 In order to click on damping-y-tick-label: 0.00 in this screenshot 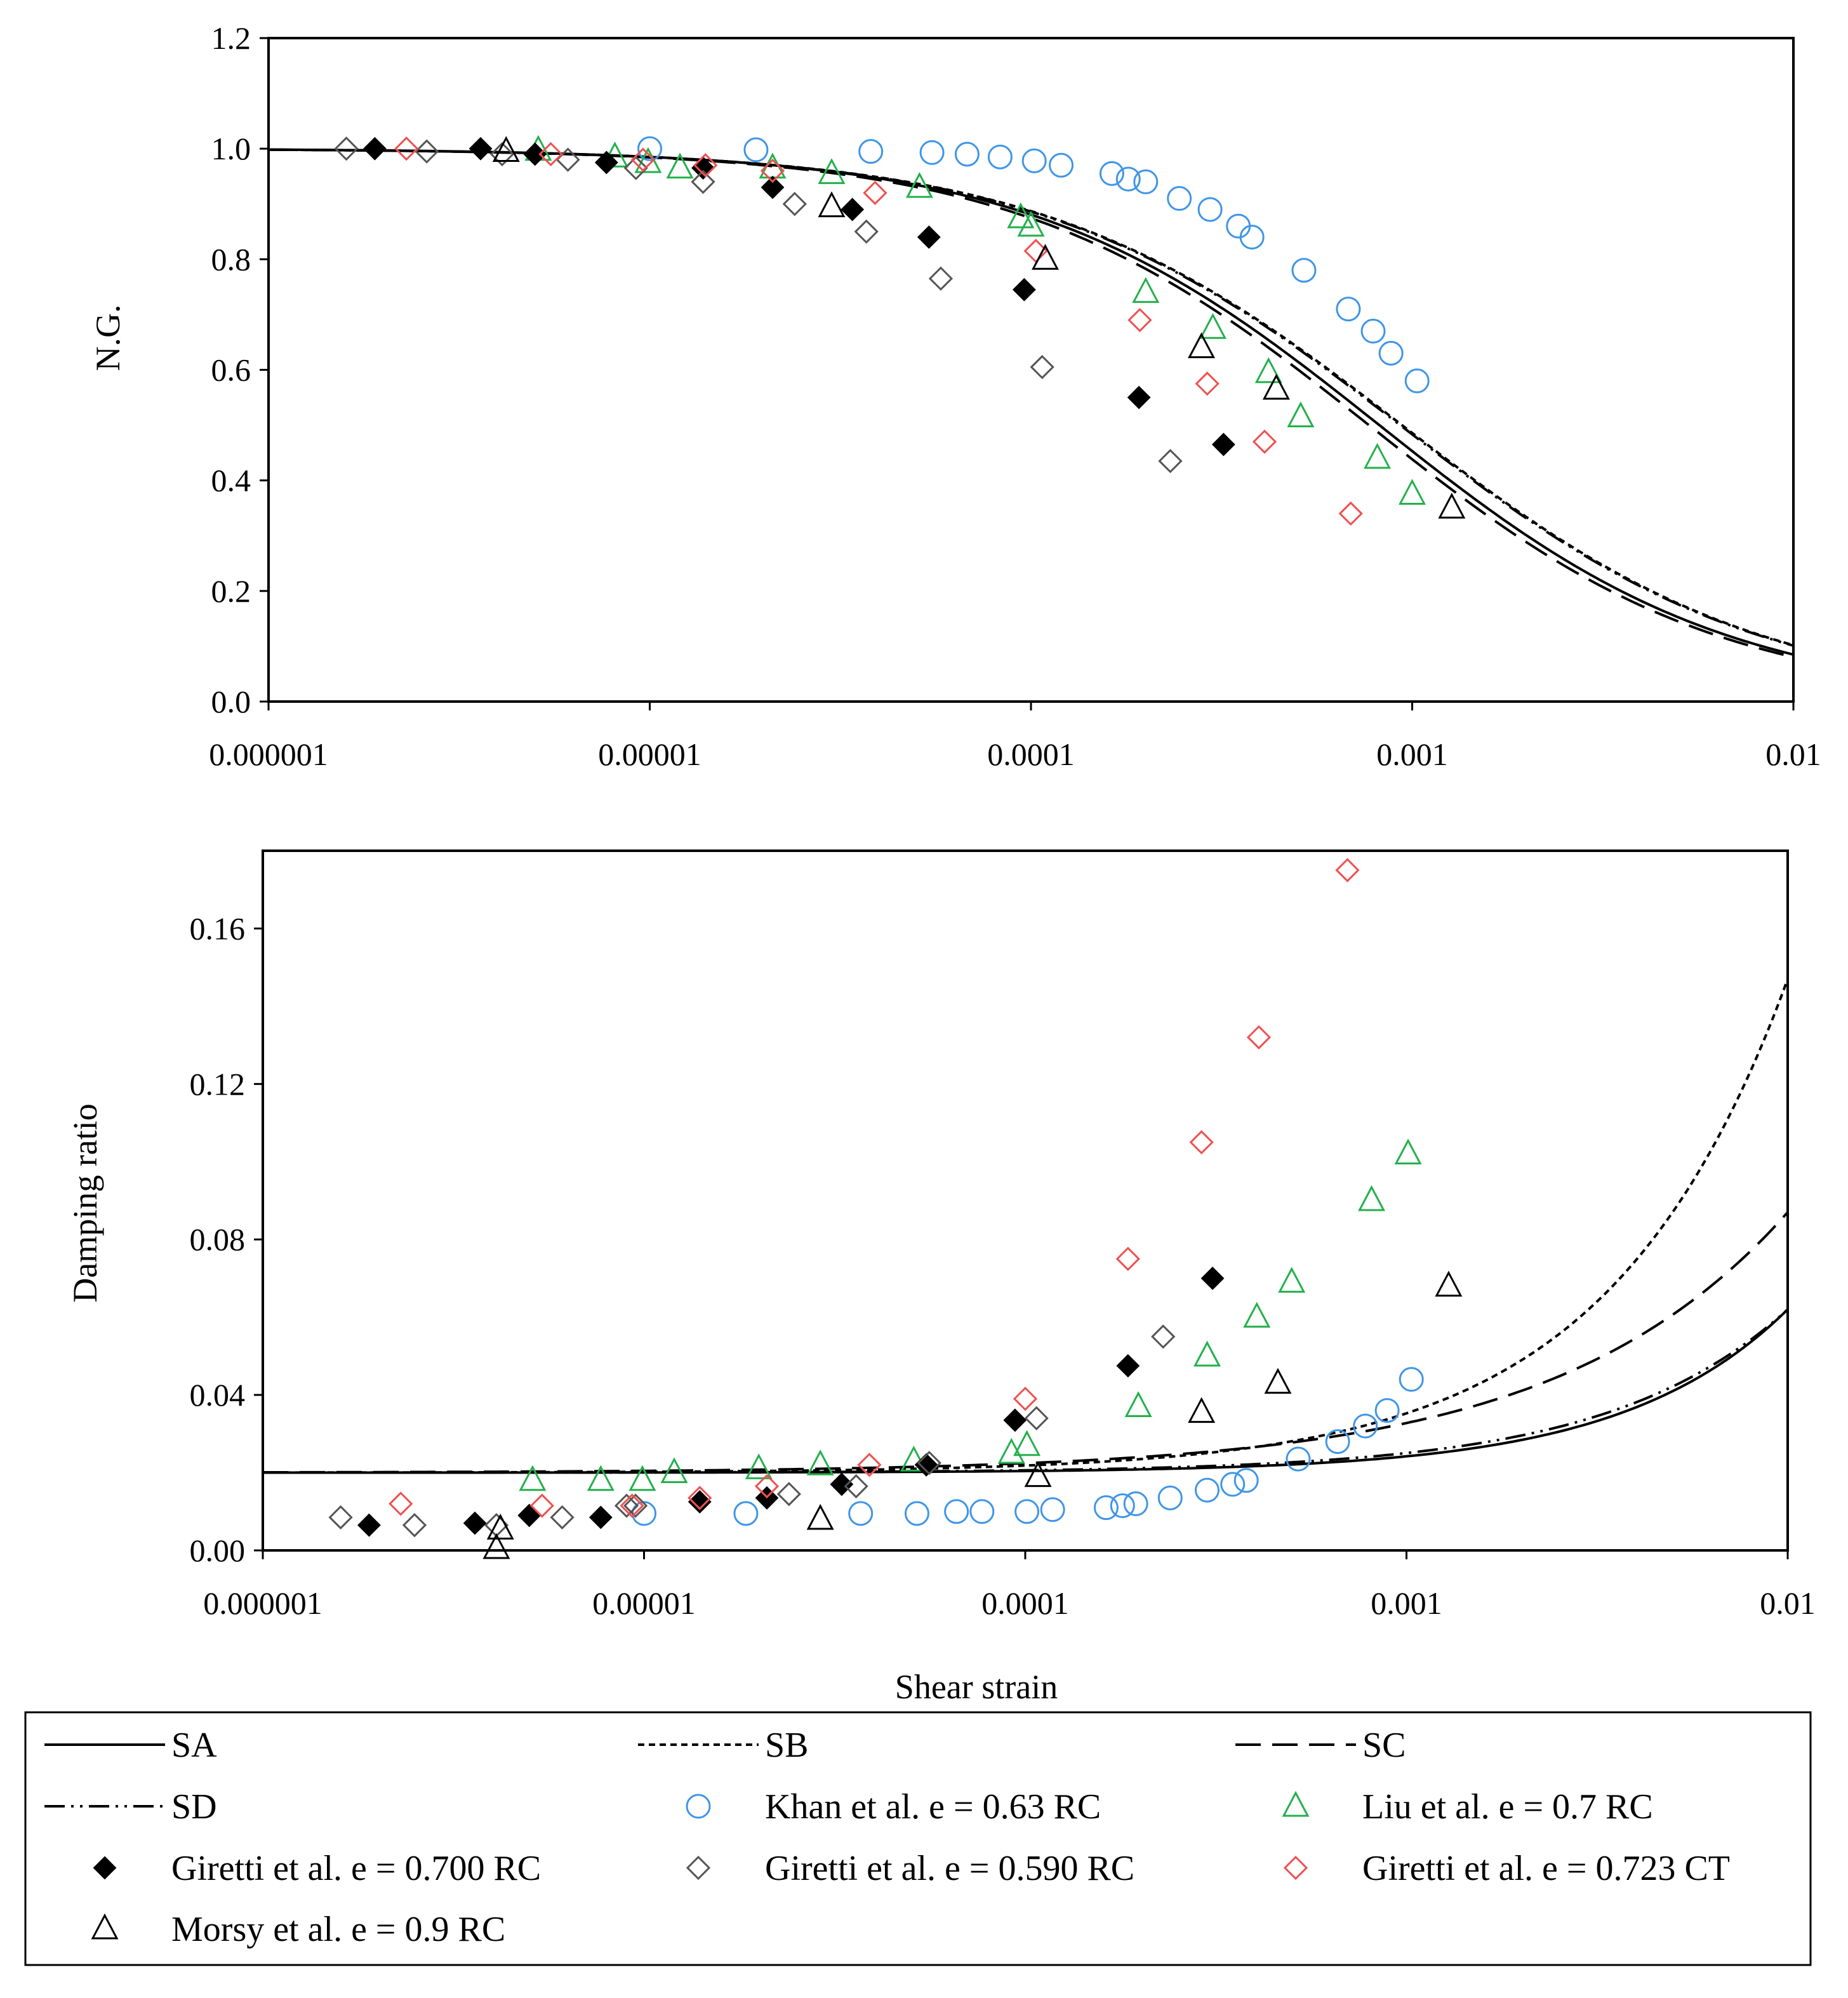, I will do `click(218, 1550)`.